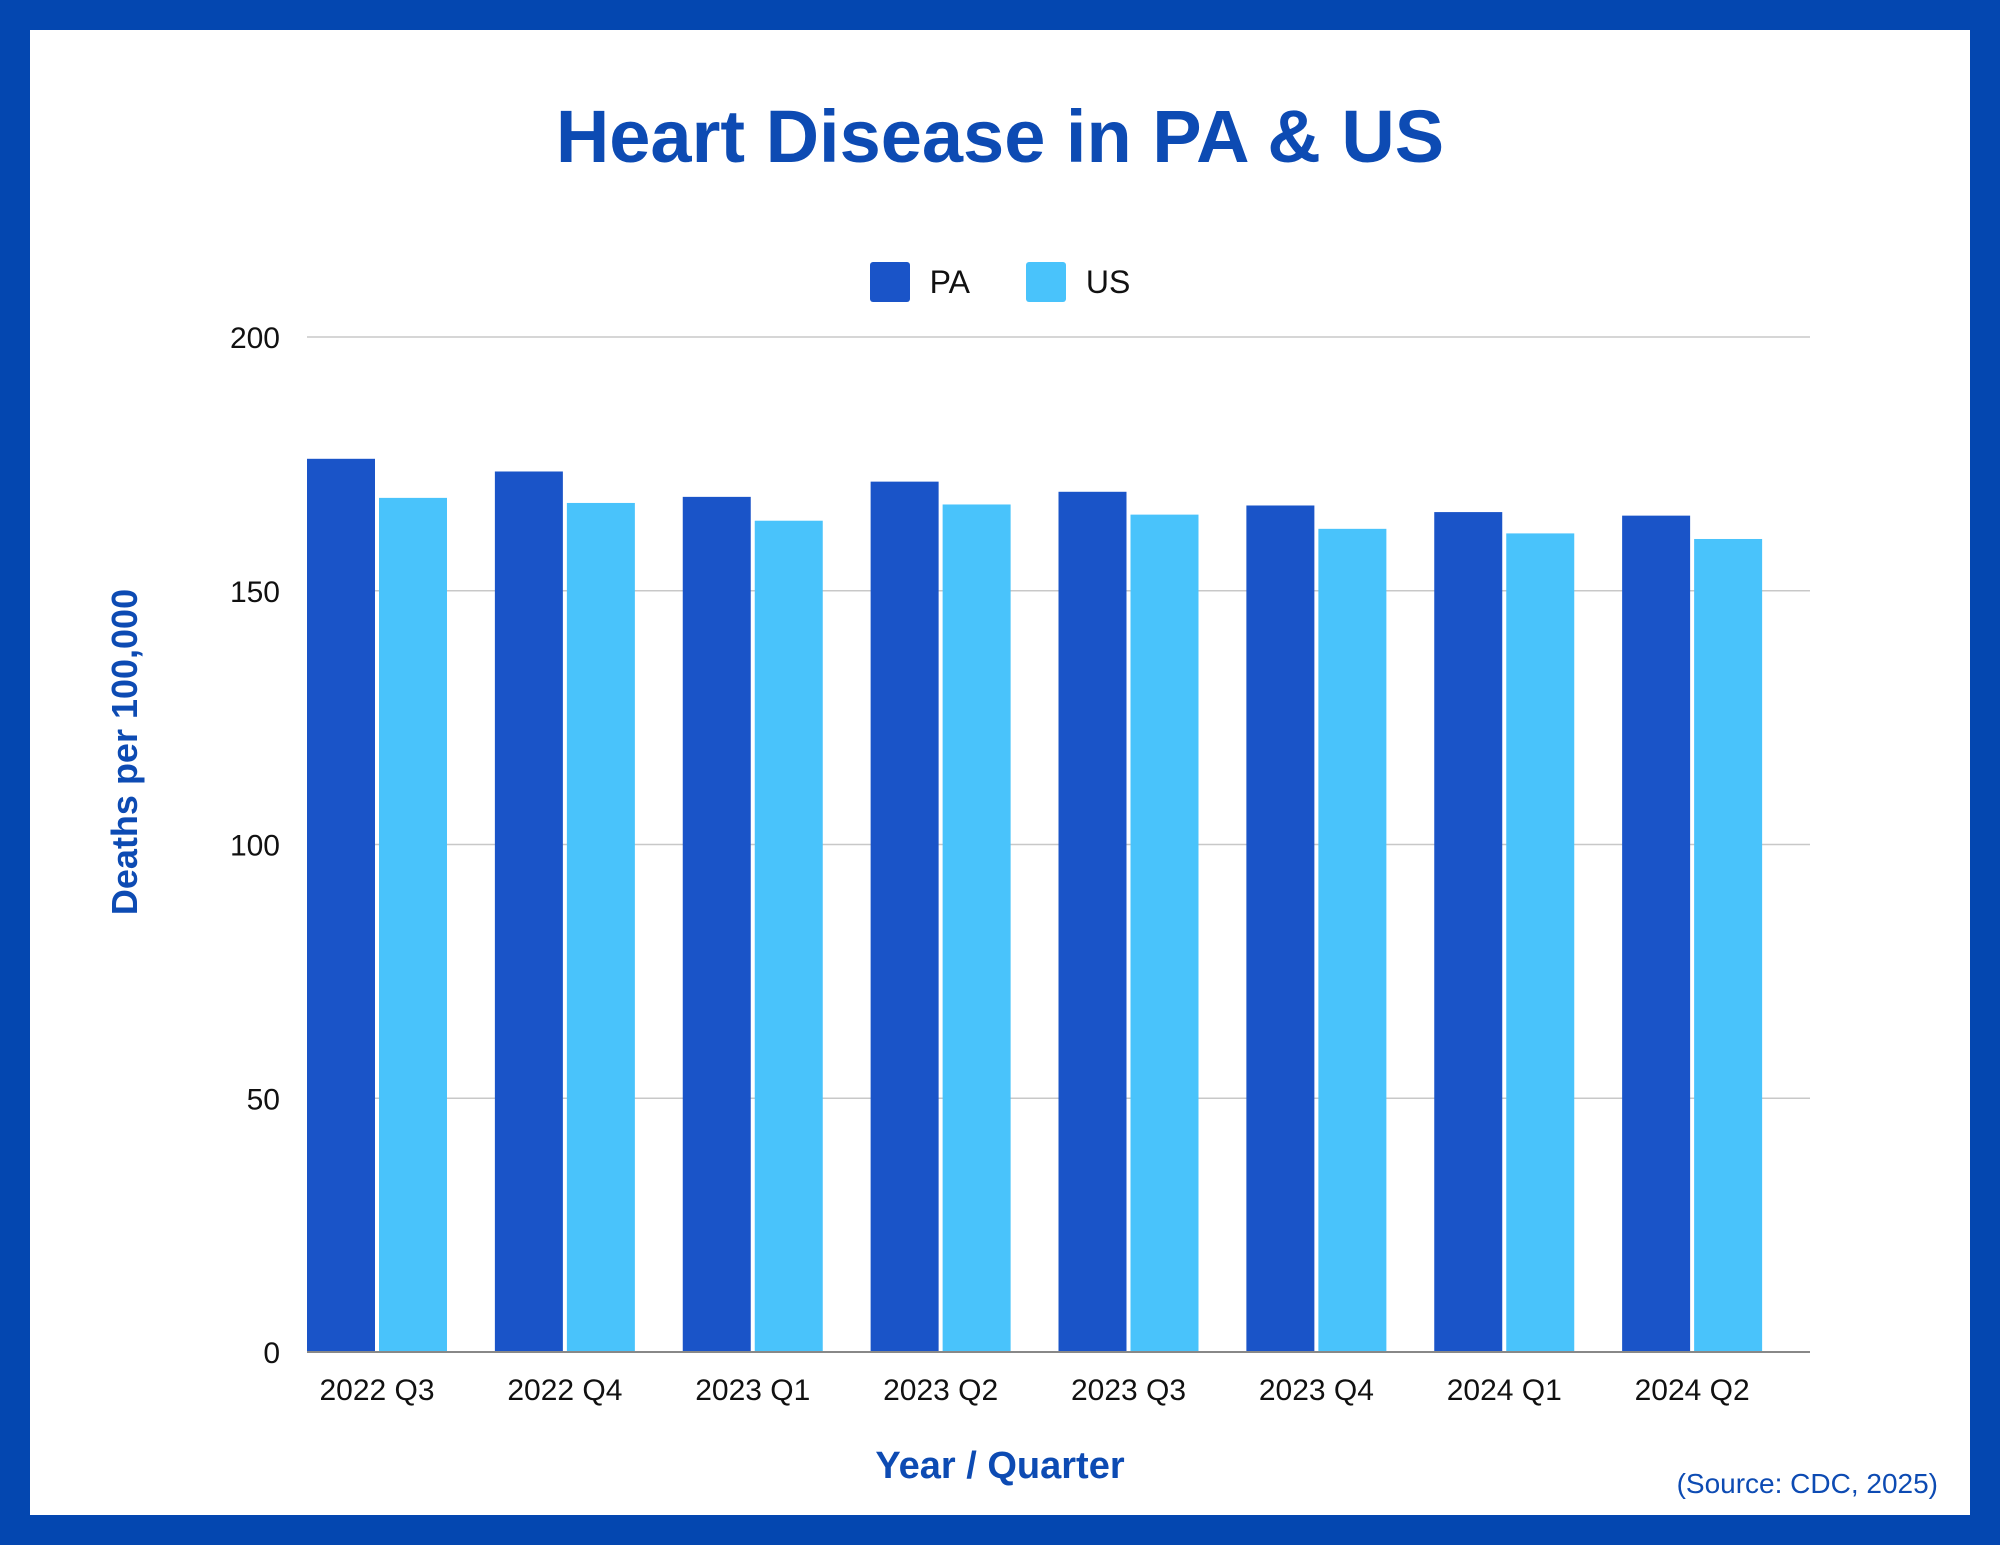 Image resolution: width=2000 pixels, height=1545 pixels. I want to click on y-tick-label: 200, so click(255, 338).